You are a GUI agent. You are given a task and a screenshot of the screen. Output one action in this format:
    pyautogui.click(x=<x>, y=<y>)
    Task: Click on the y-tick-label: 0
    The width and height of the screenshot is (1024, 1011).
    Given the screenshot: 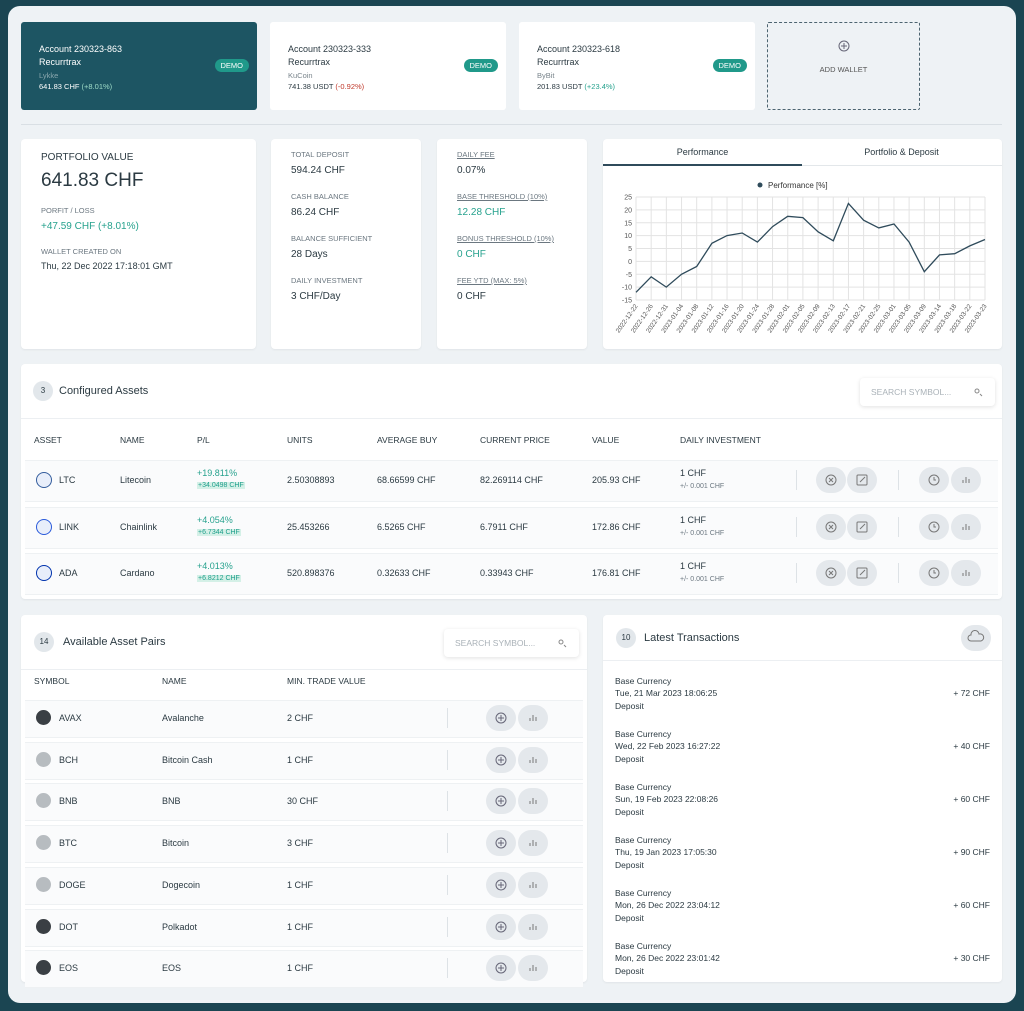 What is the action you would take?
    pyautogui.click(x=630, y=262)
    